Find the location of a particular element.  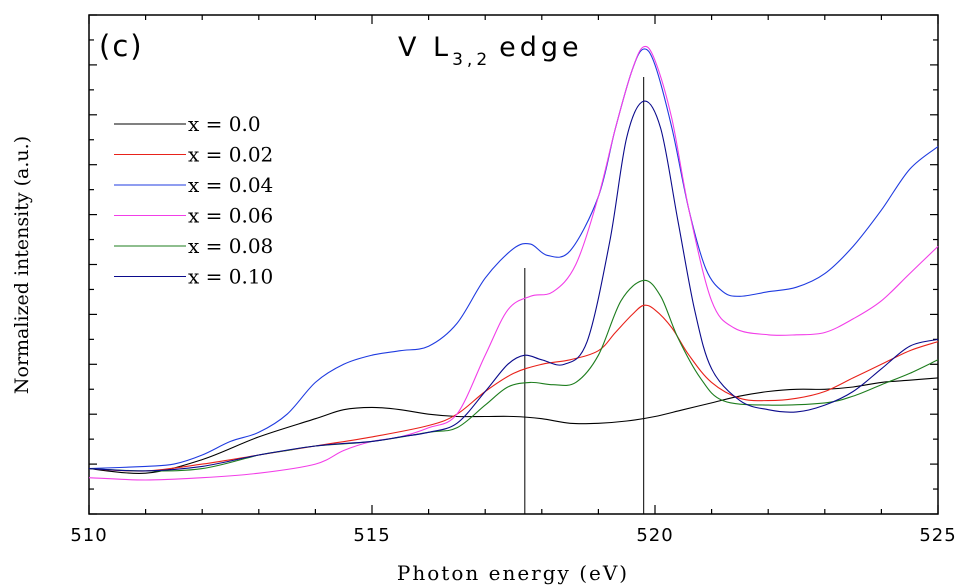

x-tick-labels: 510 515 520 525 is located at coordinates (513, 535).